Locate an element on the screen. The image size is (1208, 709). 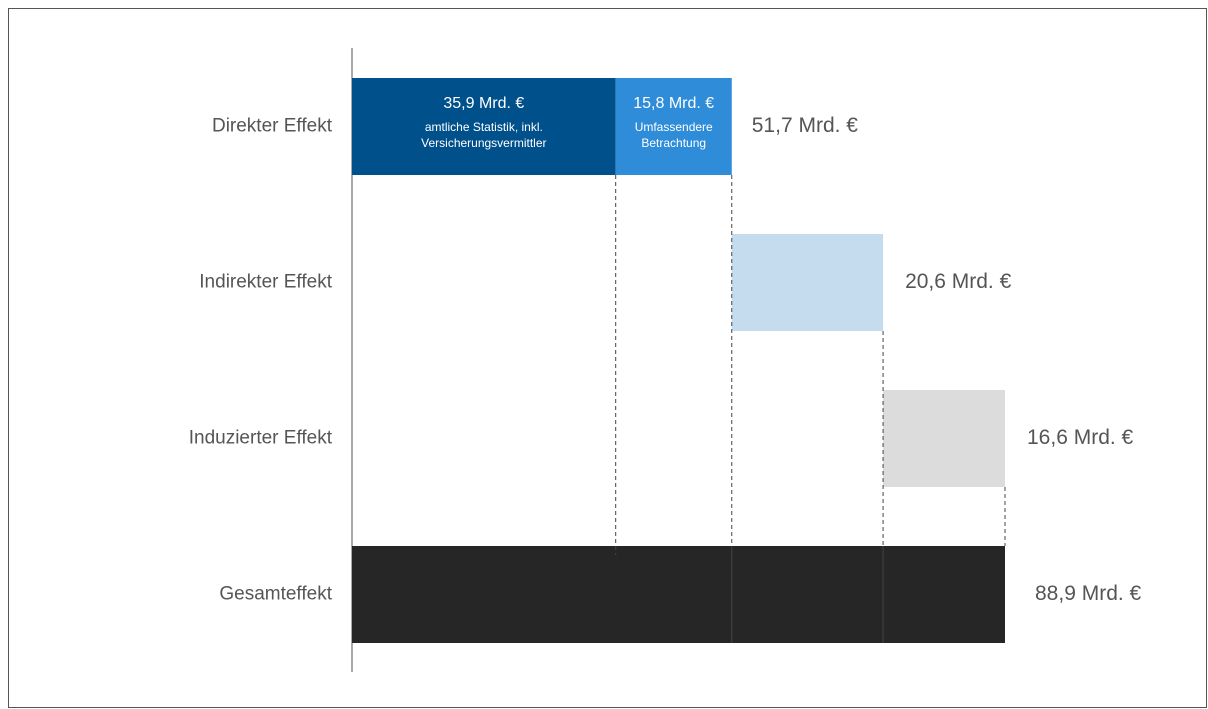
total-bar is located at coordinates (678, 594).